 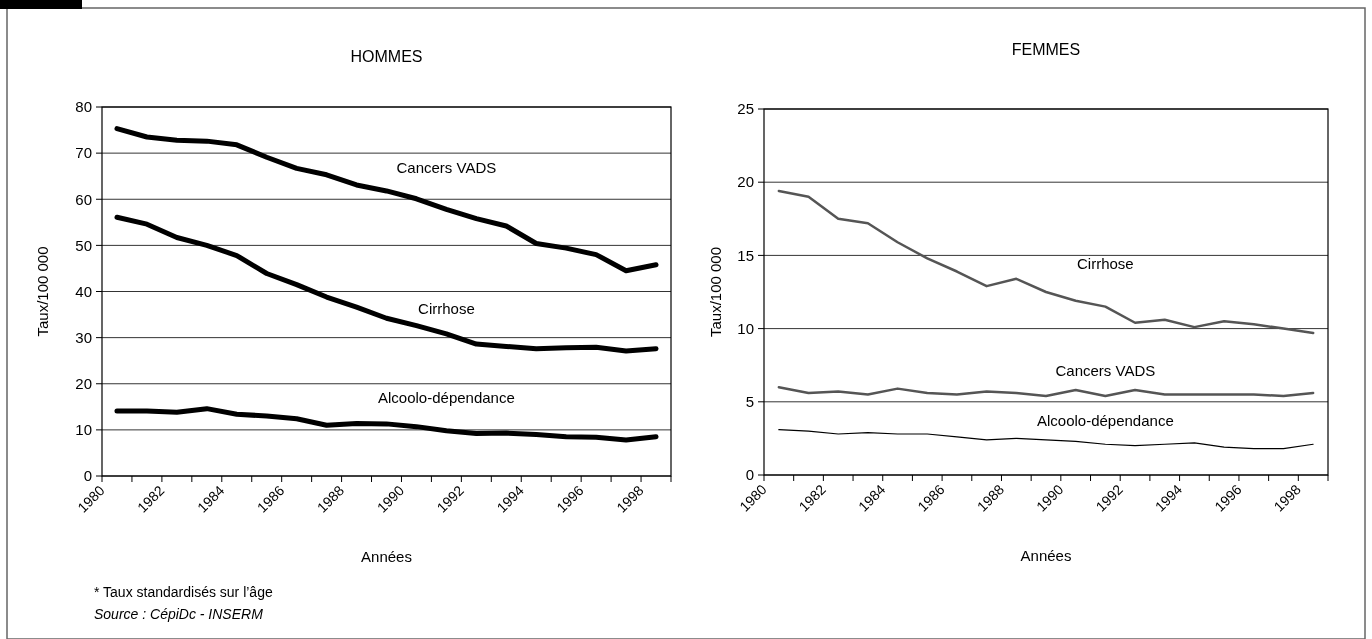 What do you see at coordinates (83, 107) in the screenshot?
I see `y-tick-label: 80` at bounding box center [83, 107].